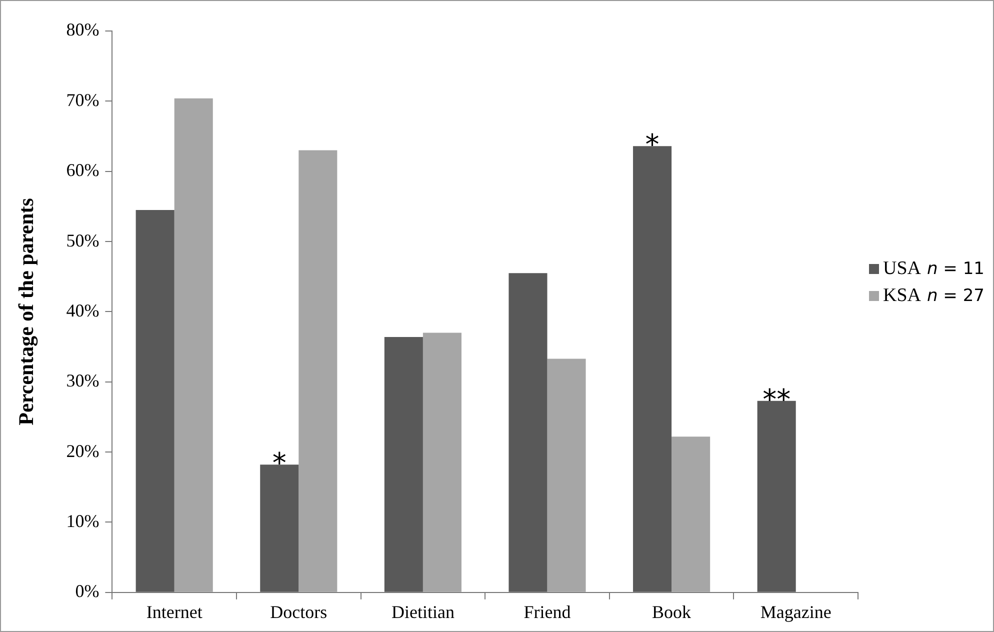 Image resolution: width=994 pixels, height=632 pixels. What do you see at coordinates (83, 520) in the screenshot?
I see `y-tick-label: 10%` at bounding box center [83, 520].